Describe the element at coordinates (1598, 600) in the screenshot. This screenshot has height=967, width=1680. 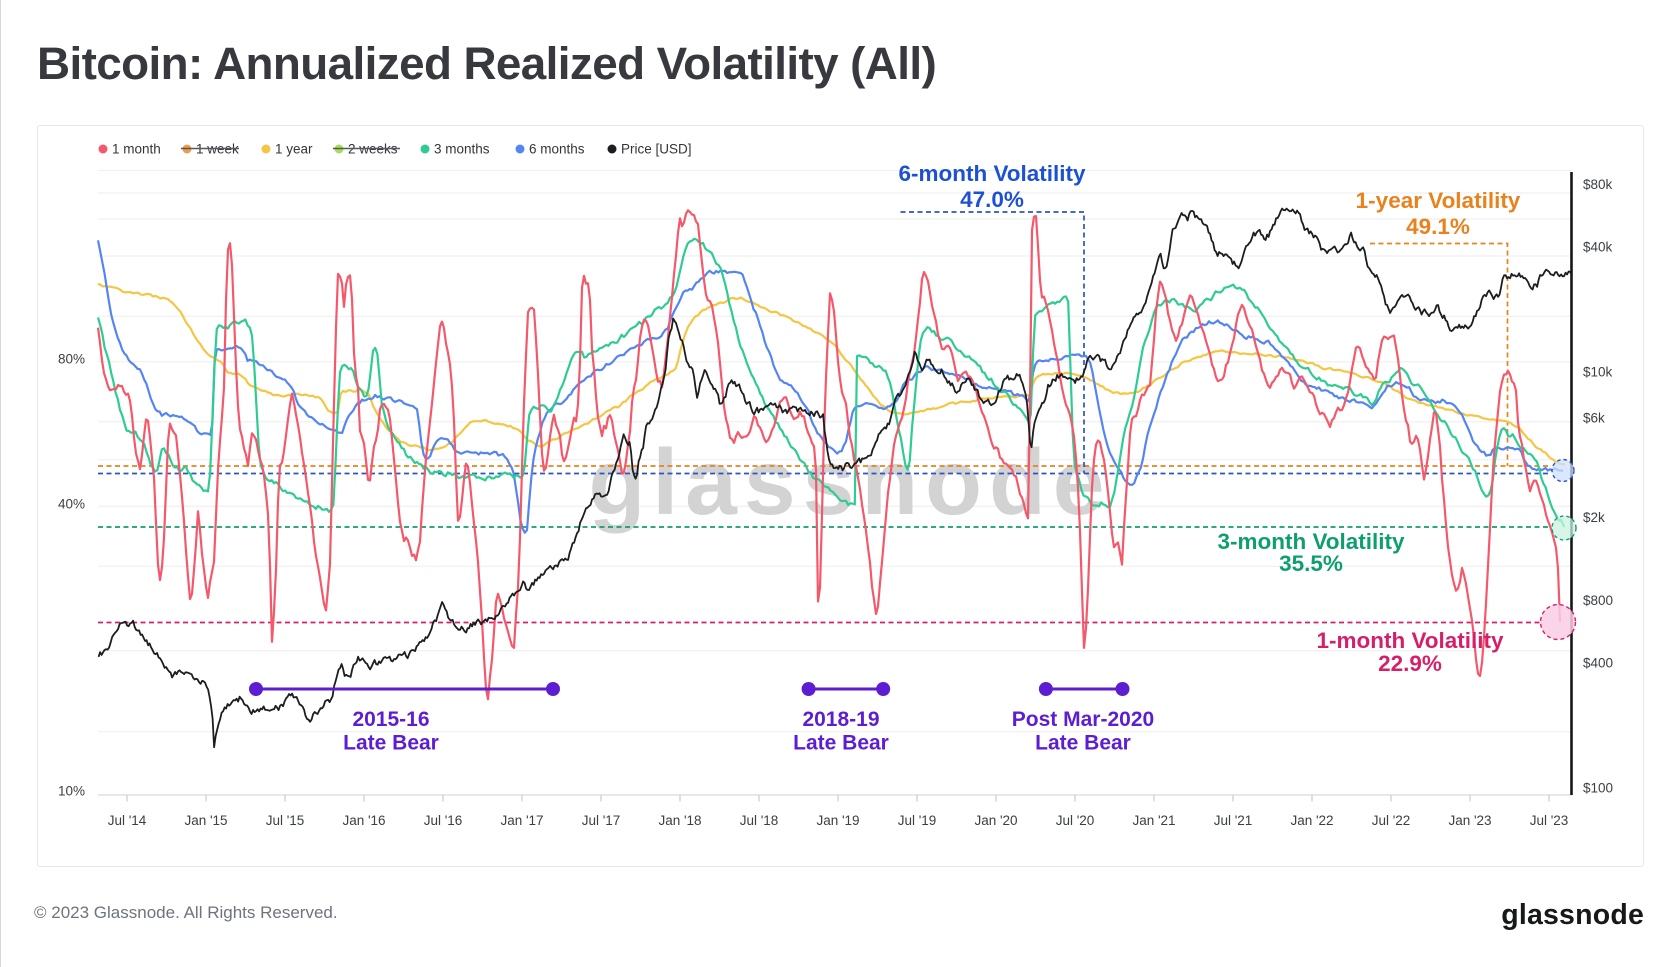
I see `svg-text: $800` at that location.